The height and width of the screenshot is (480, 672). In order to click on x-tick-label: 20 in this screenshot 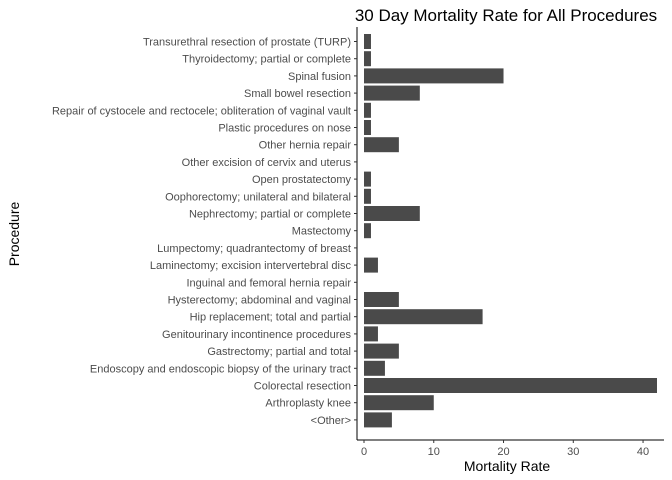, I will do `click(503, 452)`.